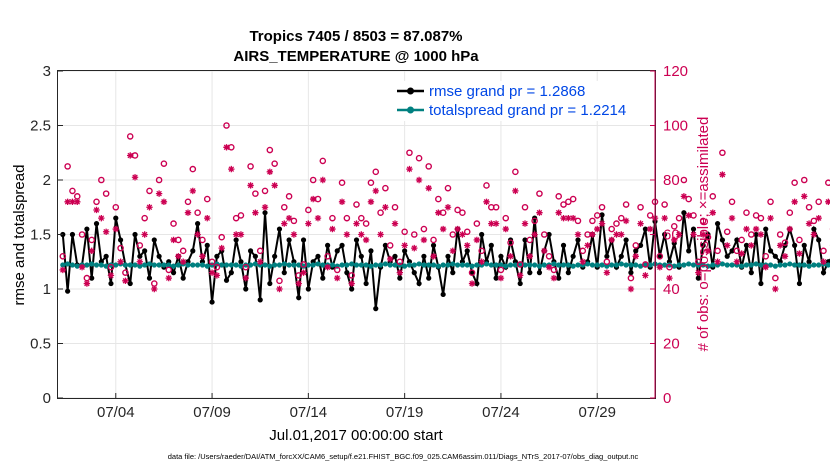 Image resolution: width=830 pixels, height=470 pixels. I want to click on tick-label-right: 80, so click(671, 180).